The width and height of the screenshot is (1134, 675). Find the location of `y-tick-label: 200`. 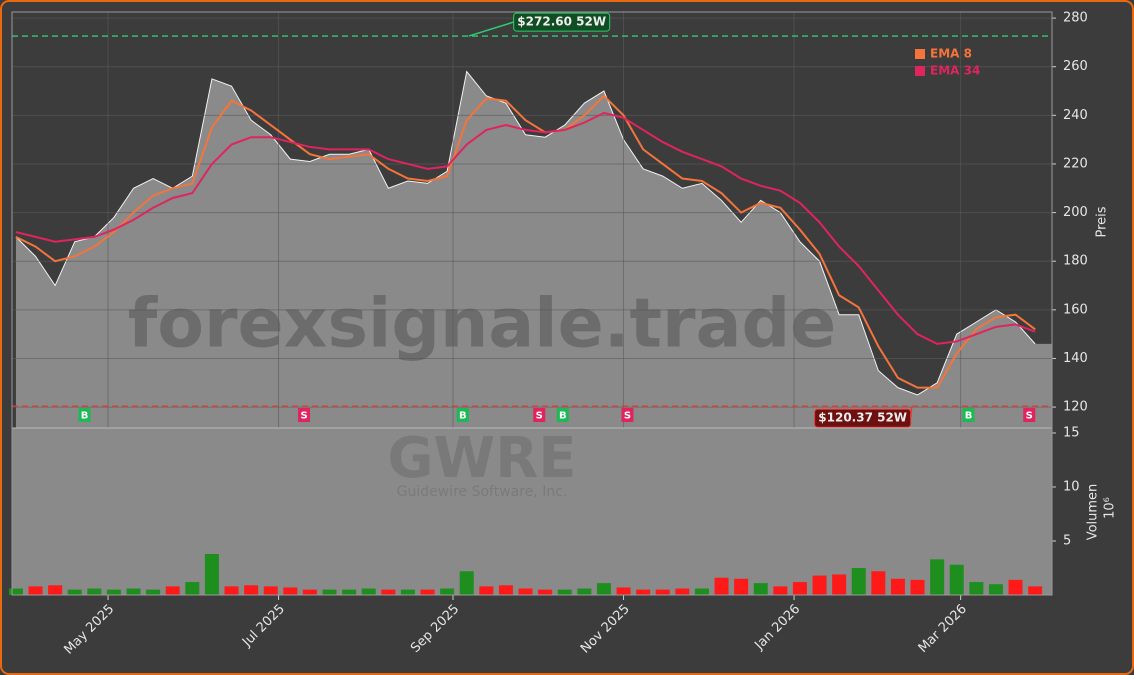

y-tick-label: 200 is located at coordinates (1075, 212).